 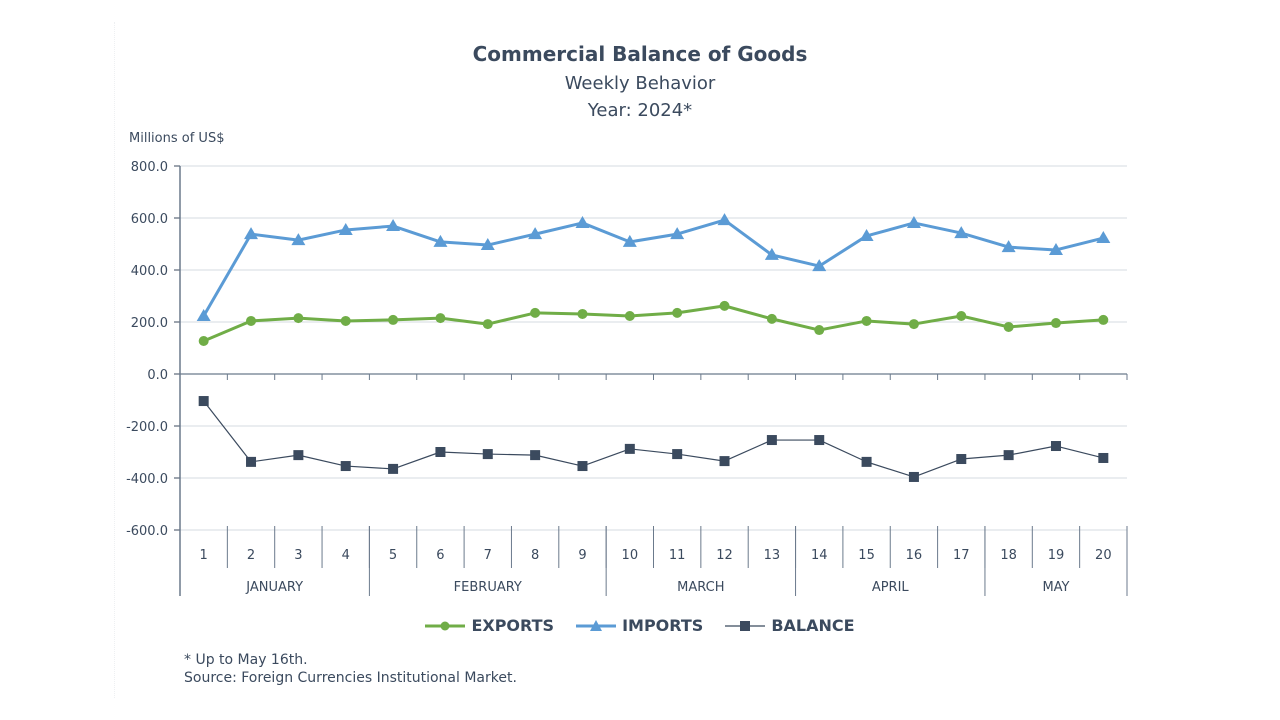 I want to click on month-label: APRIL, so click(x=891, y=587).